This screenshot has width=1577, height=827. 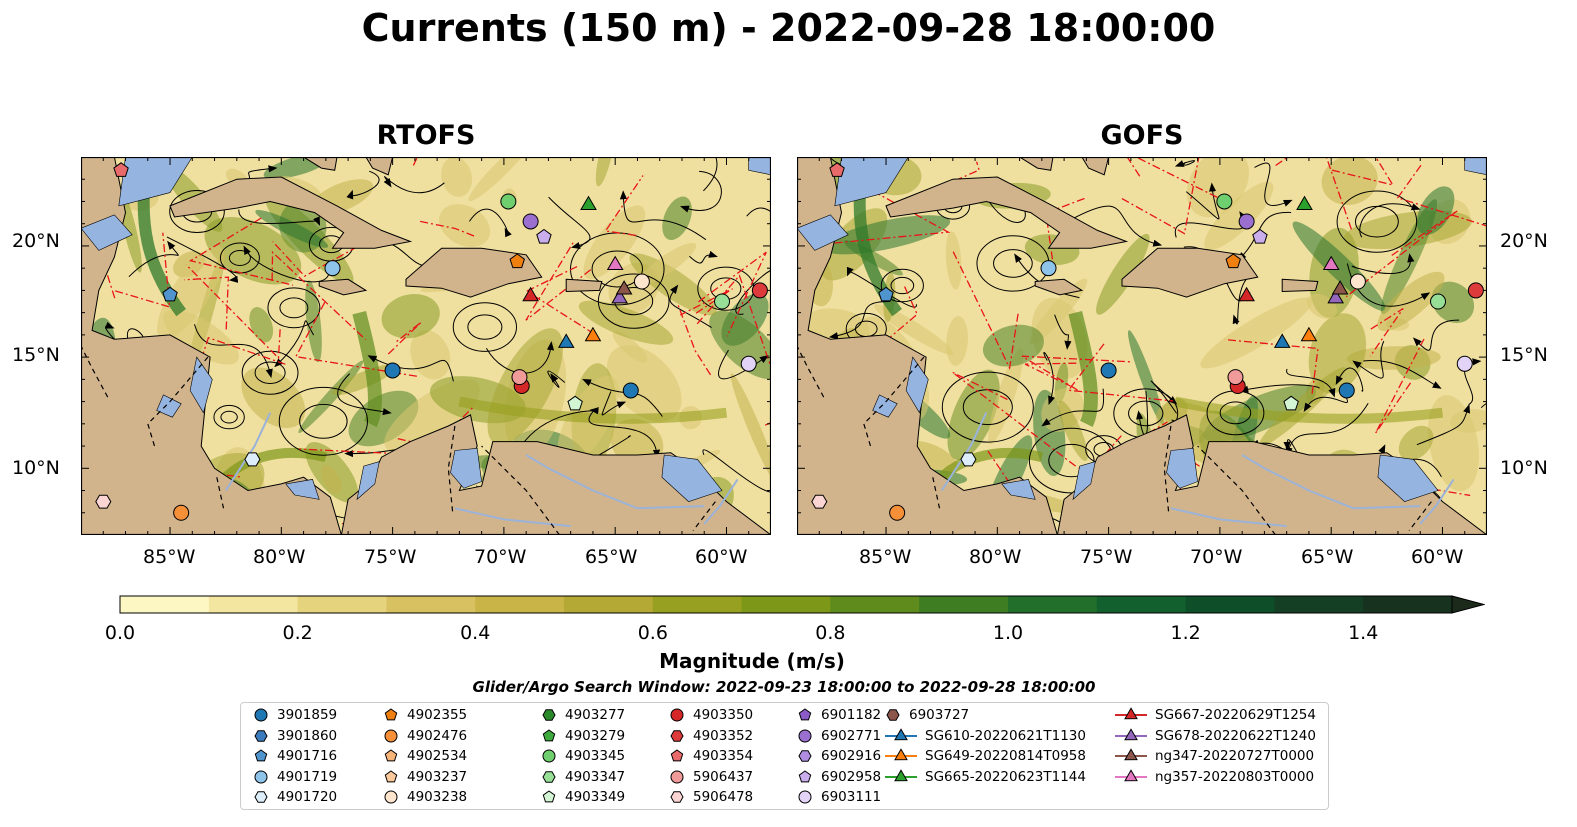 What do you see at coordinates (830, 633) in the screenshot?
I see `colorbar-tick-label: 0.8` at bounding box center [830, 633].